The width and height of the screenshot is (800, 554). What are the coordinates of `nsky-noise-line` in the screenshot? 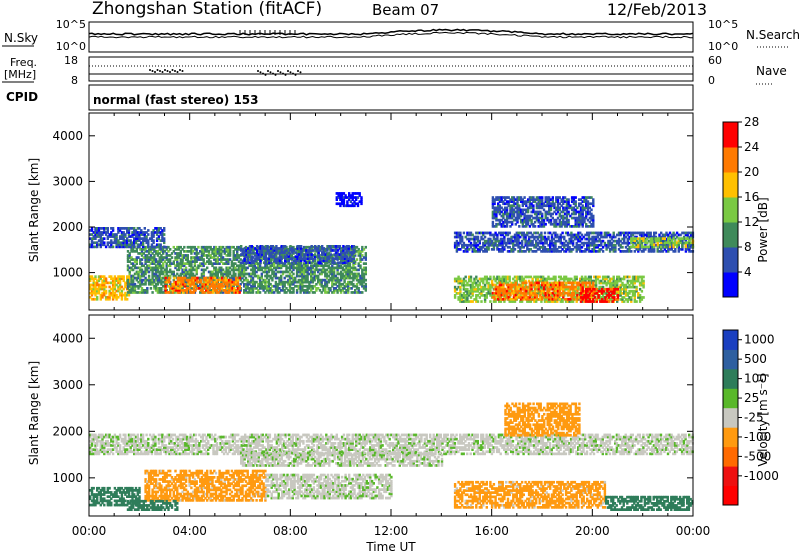 It's located at (391, 32).